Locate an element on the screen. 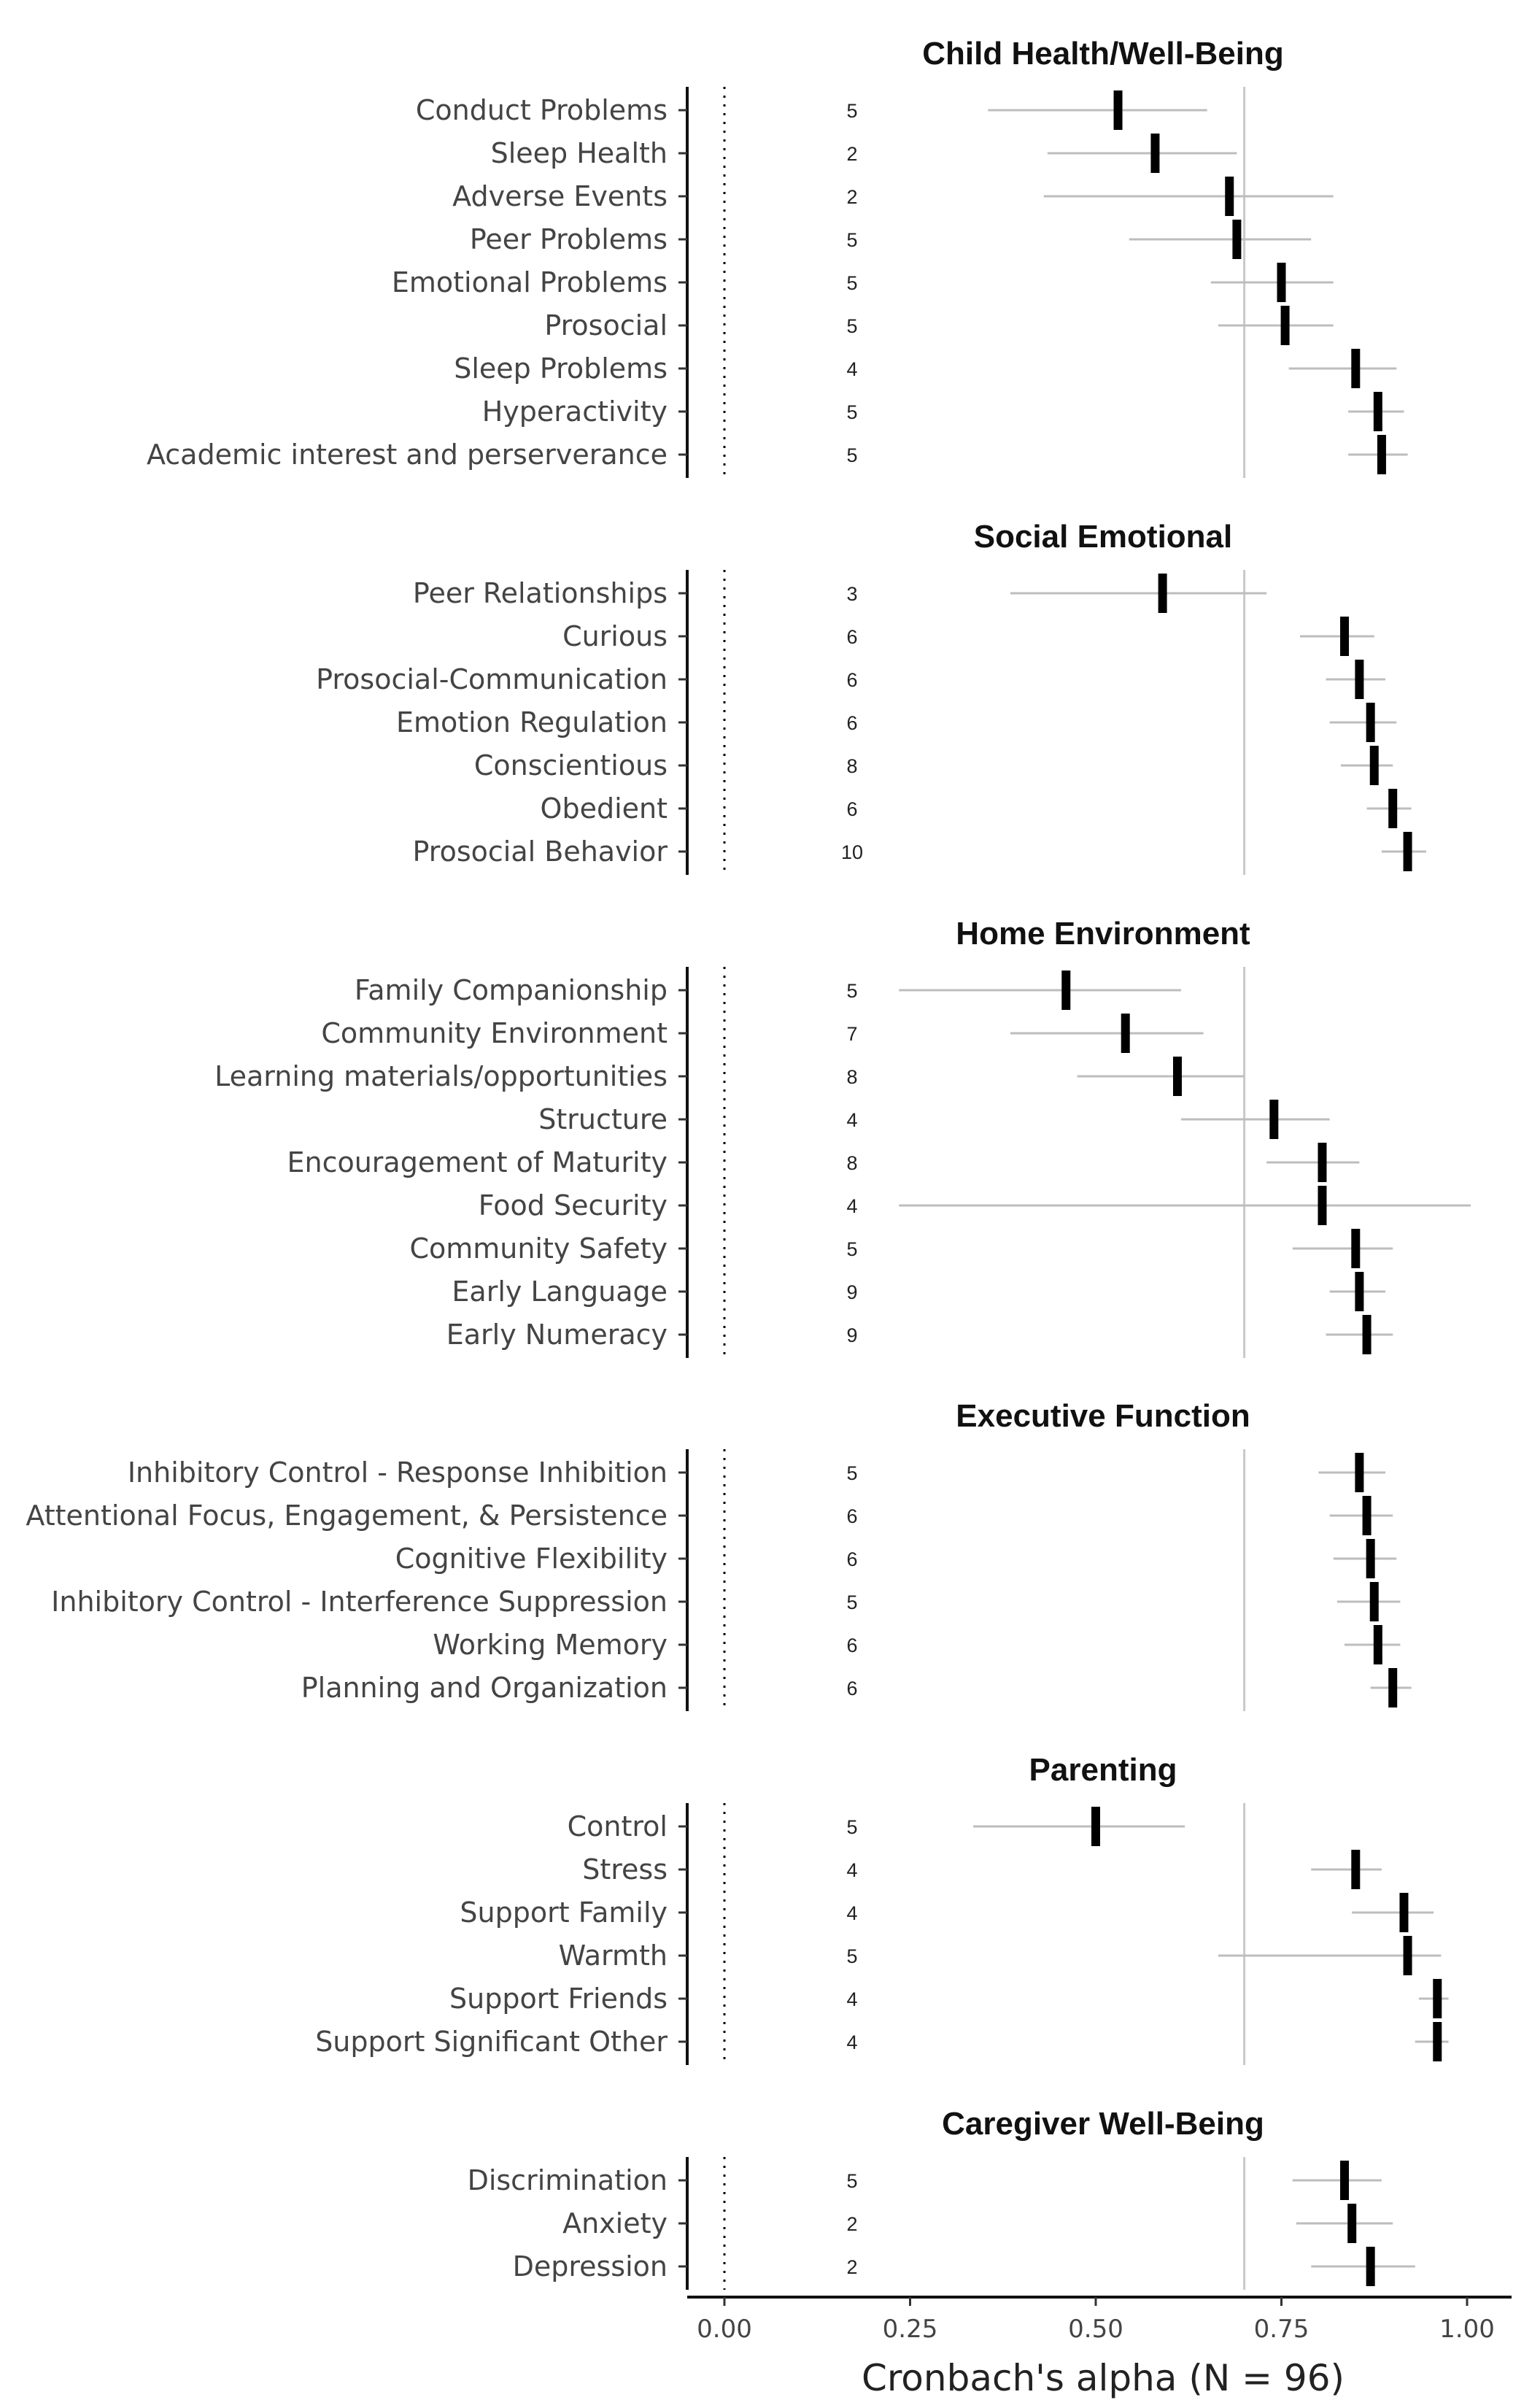 The width and height of the screenshot is (1532, 2408). row-label: Stress is located at coordinates (625, 1869).